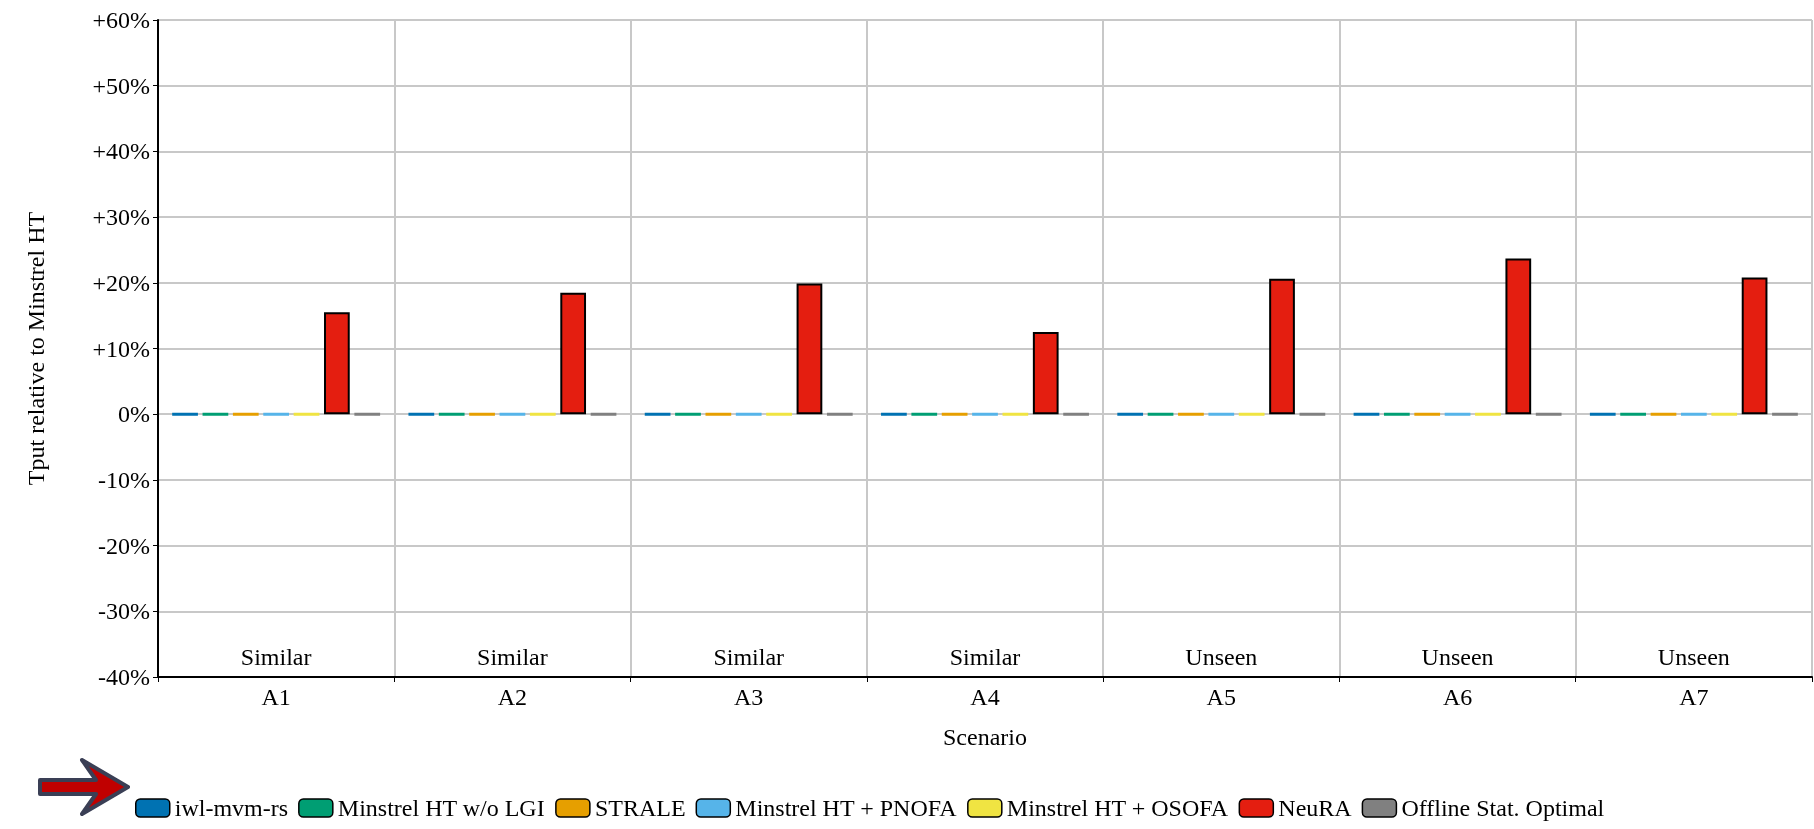  What do you see at coordinates (276, 697) in the screenshot?
I see `x-tick-label: A1` at bounding box center [276, 697].